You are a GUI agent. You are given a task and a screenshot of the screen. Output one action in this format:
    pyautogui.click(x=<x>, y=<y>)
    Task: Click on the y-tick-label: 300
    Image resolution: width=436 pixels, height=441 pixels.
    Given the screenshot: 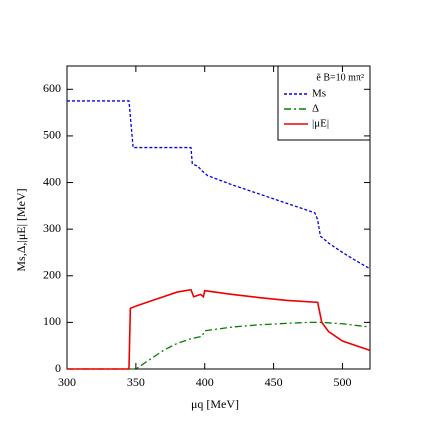 What is the action you would take?
    pyautogui.click(x=52, y=228)
    